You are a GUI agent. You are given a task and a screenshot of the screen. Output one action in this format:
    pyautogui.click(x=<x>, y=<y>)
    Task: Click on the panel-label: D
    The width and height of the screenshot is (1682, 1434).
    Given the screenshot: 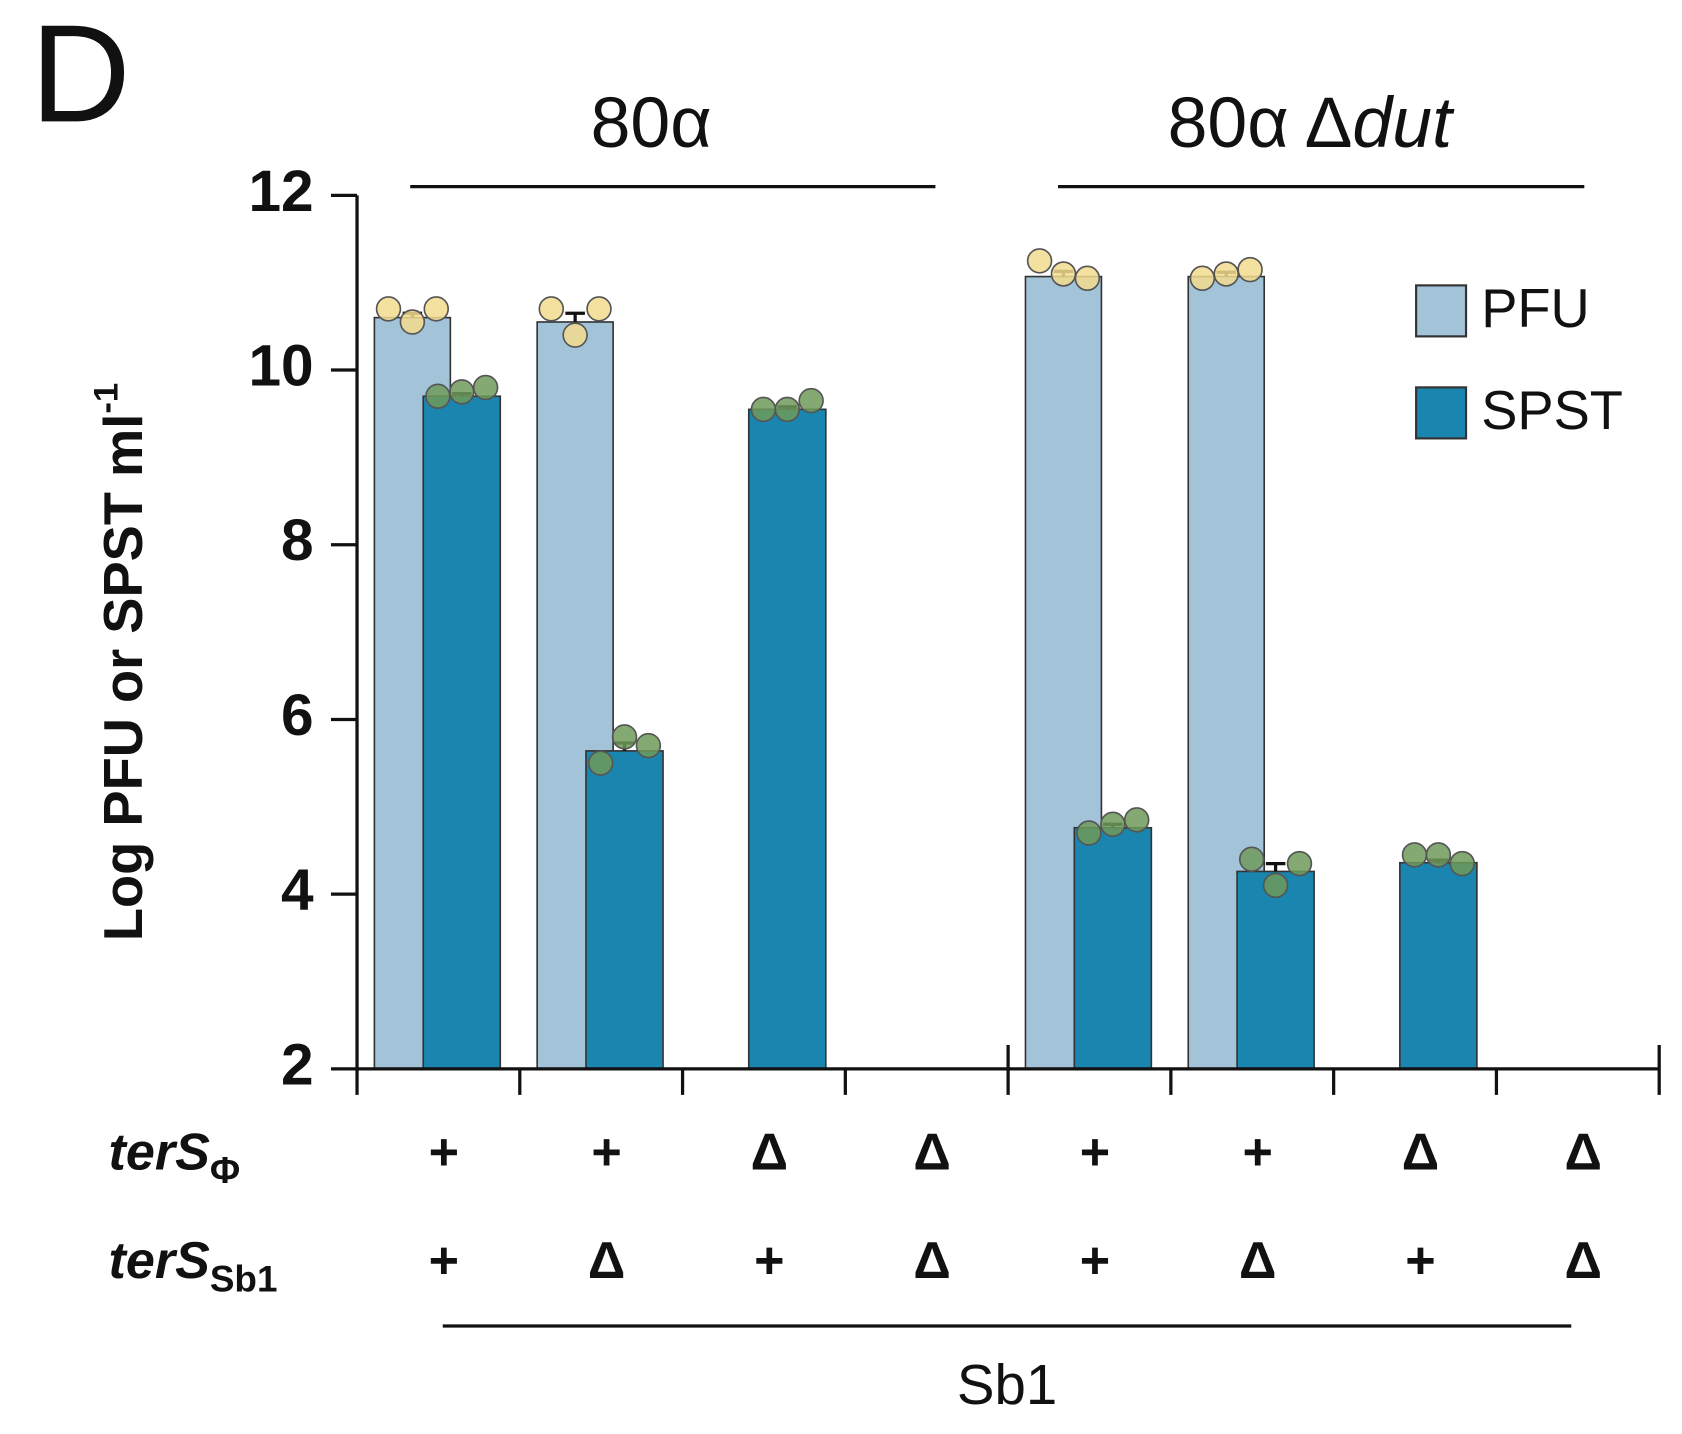 What is the action you would take?
    pyautogui.click(x=80, y=75)
    